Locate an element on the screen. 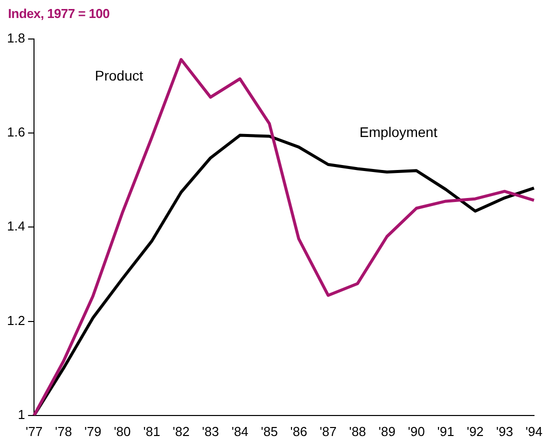 Image resolution: width=550 pixels, height=443 pixels. y-tick-label: 1.8 is located at coordinates (16, 38).